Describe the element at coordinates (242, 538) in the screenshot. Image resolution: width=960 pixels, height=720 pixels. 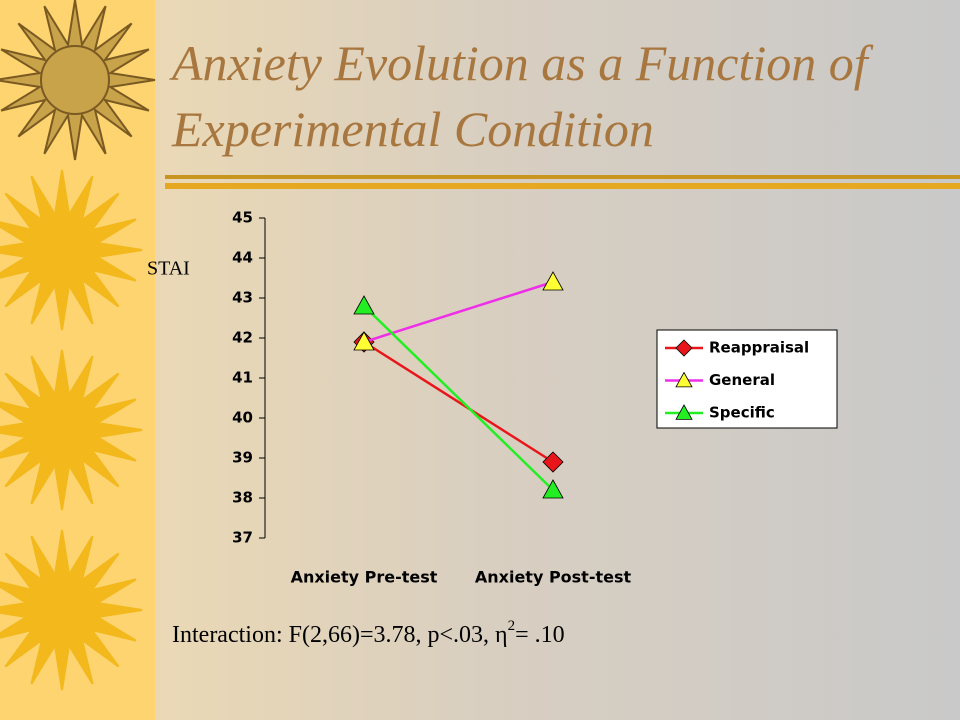
I see `y-tick-label: 37` at that location.